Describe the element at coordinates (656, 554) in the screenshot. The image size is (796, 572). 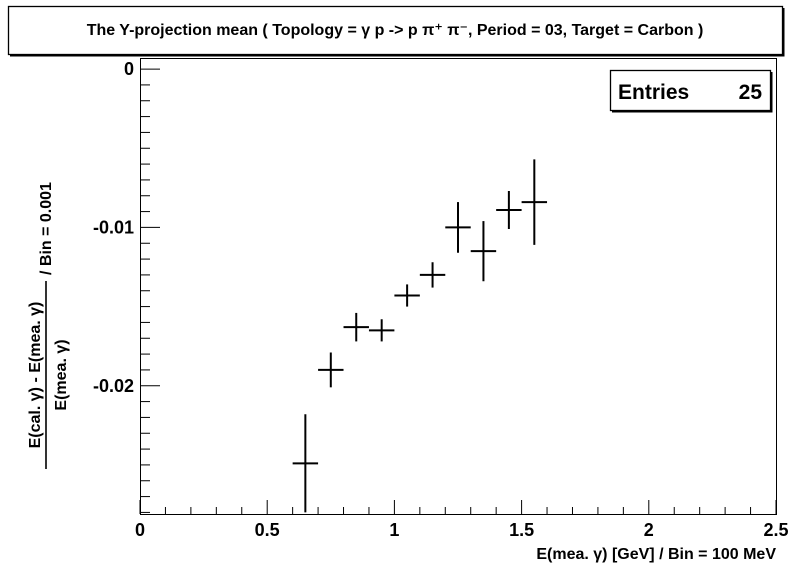
I see `x-axis-label: E(mea. γ) [GeV] / Bin = 100 MeV` at that location.